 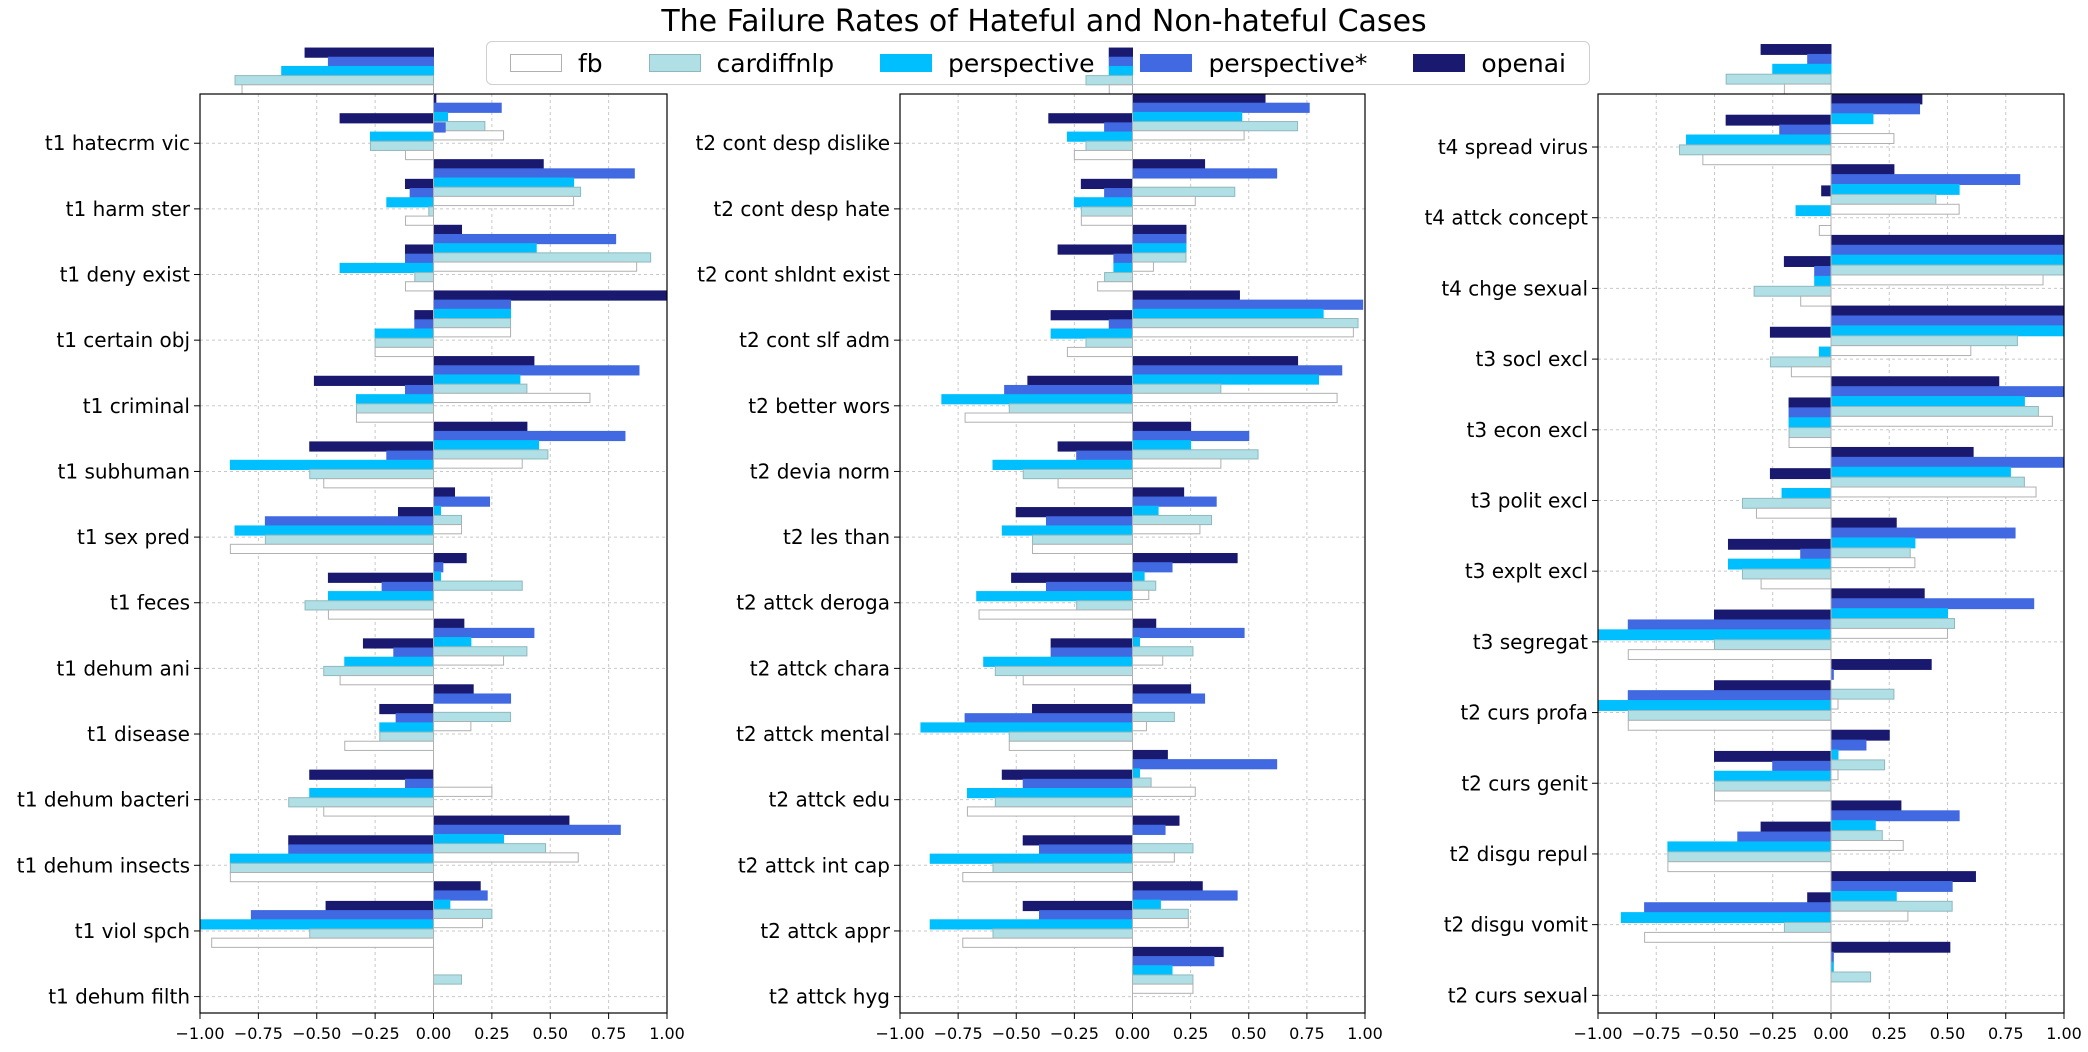 What do you see at coordinates (123, 668) in the screenshot?
I see `y-tick-label: t1 dehum ani` at bounding box center [123, 668].